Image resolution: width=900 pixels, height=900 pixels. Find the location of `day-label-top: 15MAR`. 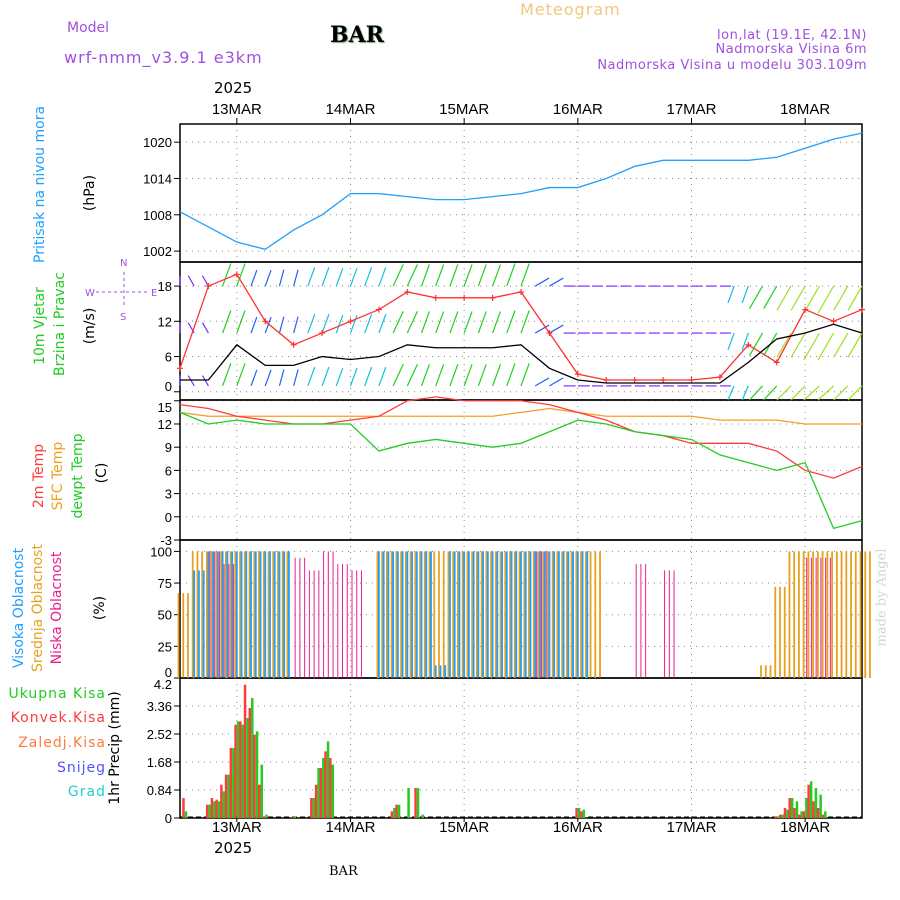

day-label-top: 15MAR is located at coordinates (464, 109).